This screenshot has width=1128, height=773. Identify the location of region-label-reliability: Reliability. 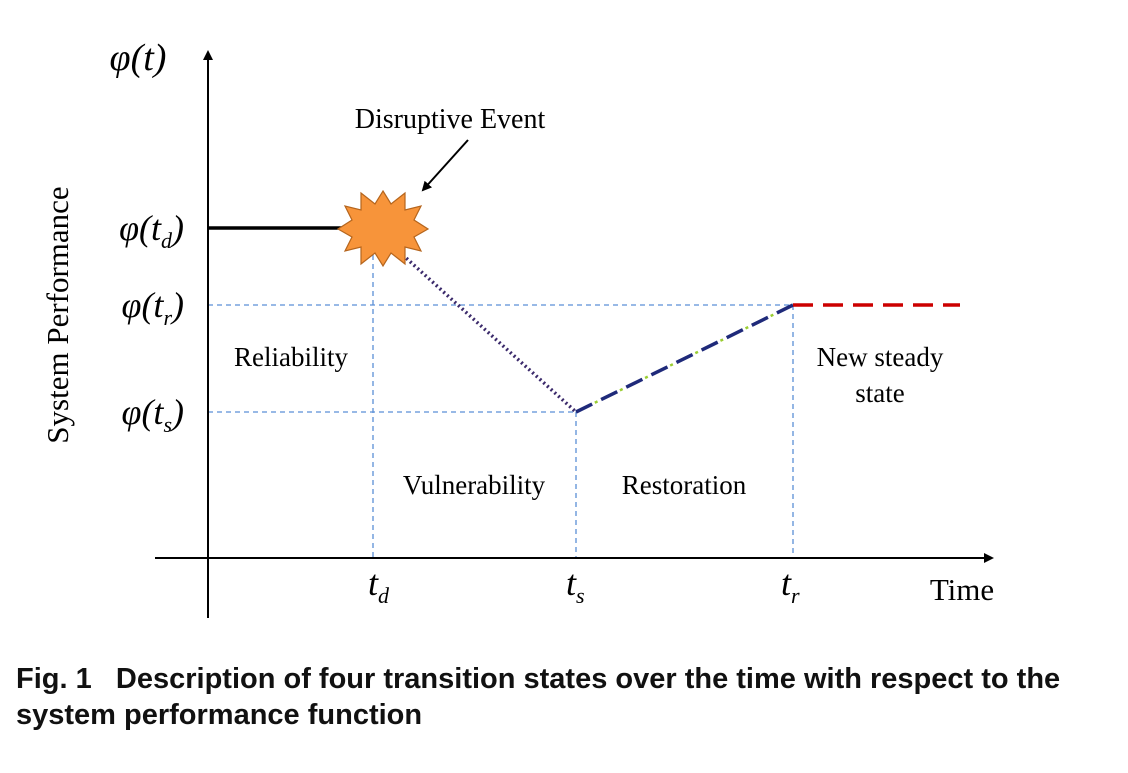
(291, 357).